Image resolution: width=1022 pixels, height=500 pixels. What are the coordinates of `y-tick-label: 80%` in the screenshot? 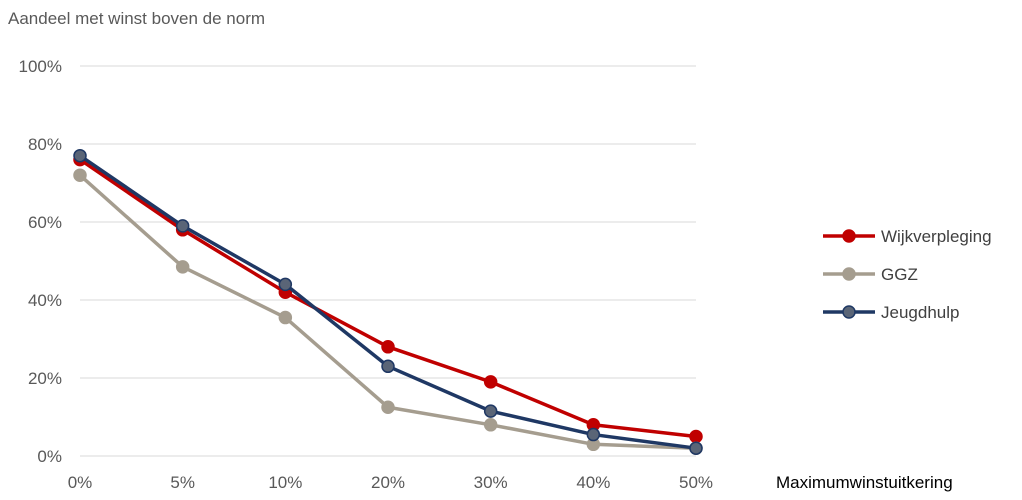 It's located at (45, 144).